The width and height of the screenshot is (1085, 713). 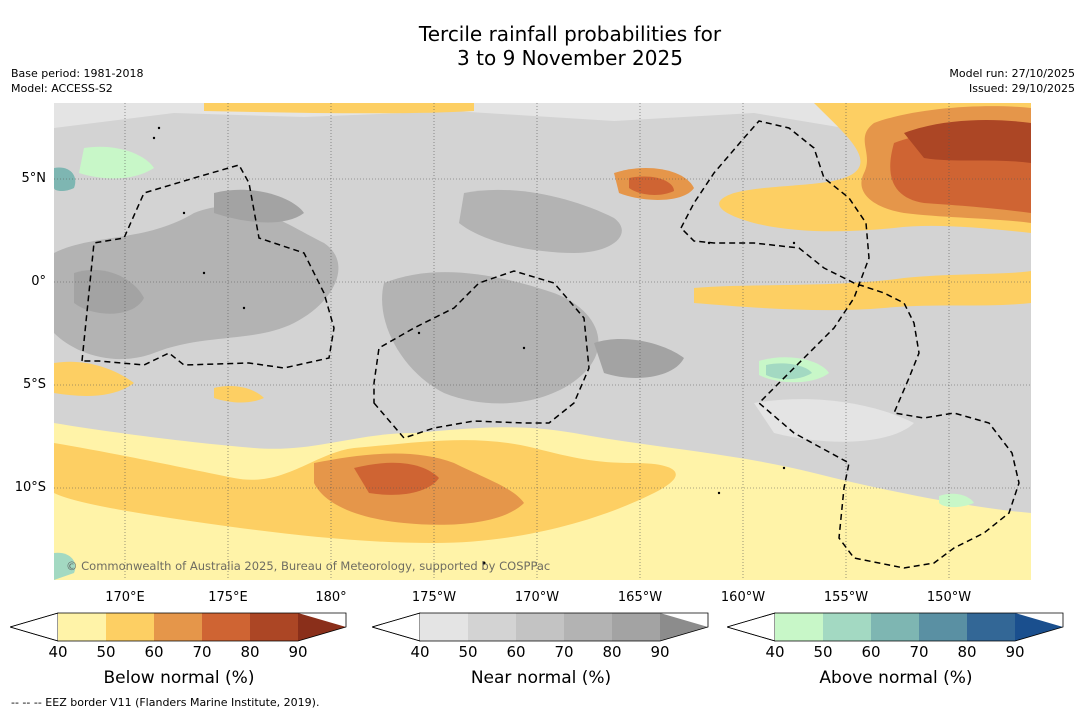 What do you see at coordinates (949, 597) in the screenshot?
I see `lon-label-150w: 150°W` at bounding box center [949, 597].